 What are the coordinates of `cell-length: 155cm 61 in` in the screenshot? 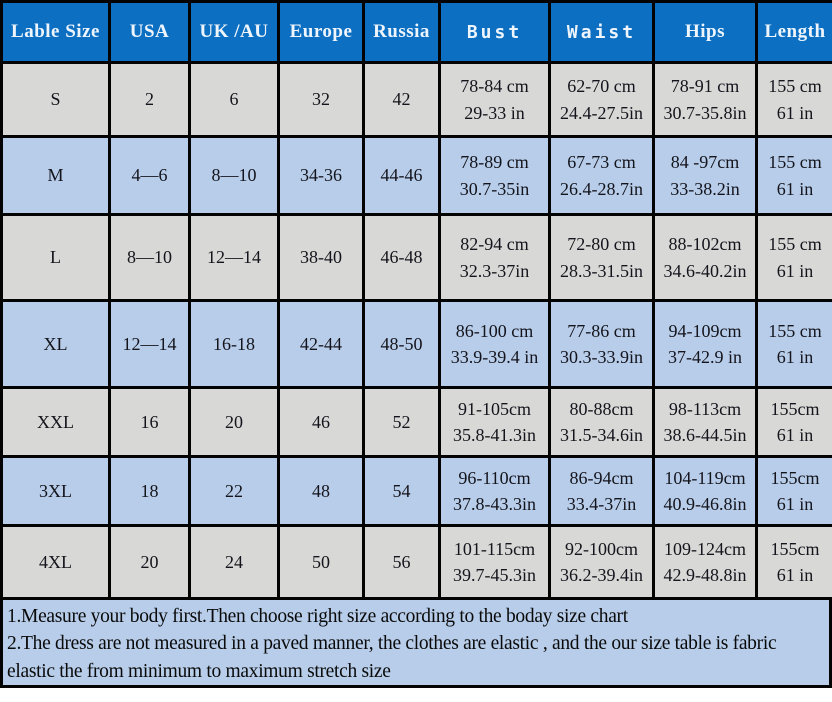 It's located at (793, 422).